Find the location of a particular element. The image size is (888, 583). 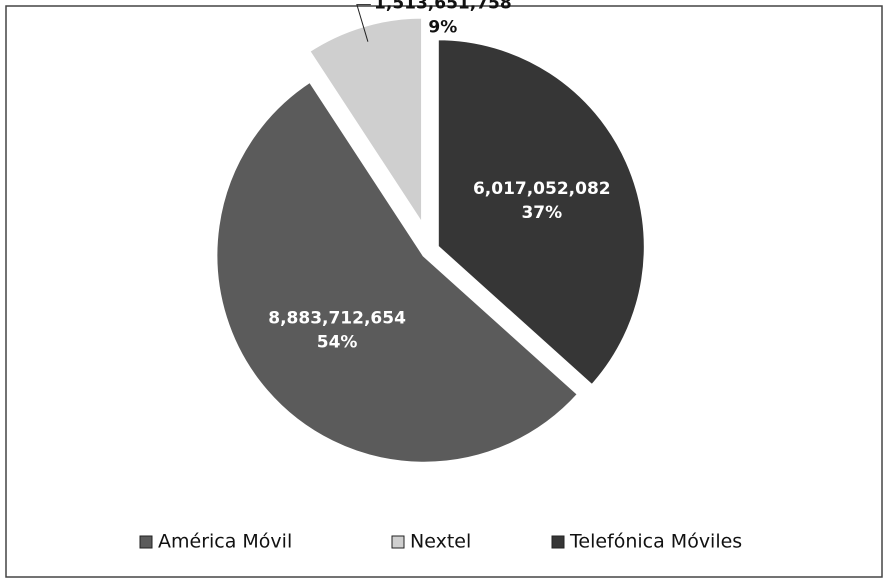

legend-label: Nextel is located at coordinates (440, 542).